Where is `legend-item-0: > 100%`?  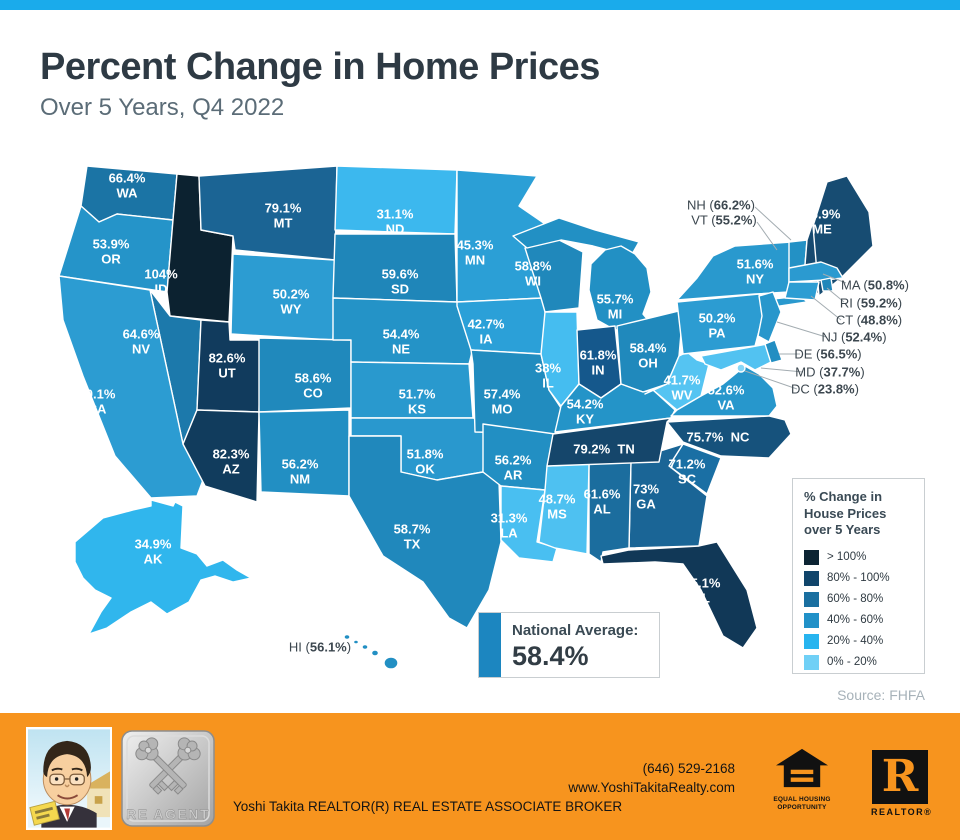
legend-item-0: > 100% is located at coordinates (858, 557).